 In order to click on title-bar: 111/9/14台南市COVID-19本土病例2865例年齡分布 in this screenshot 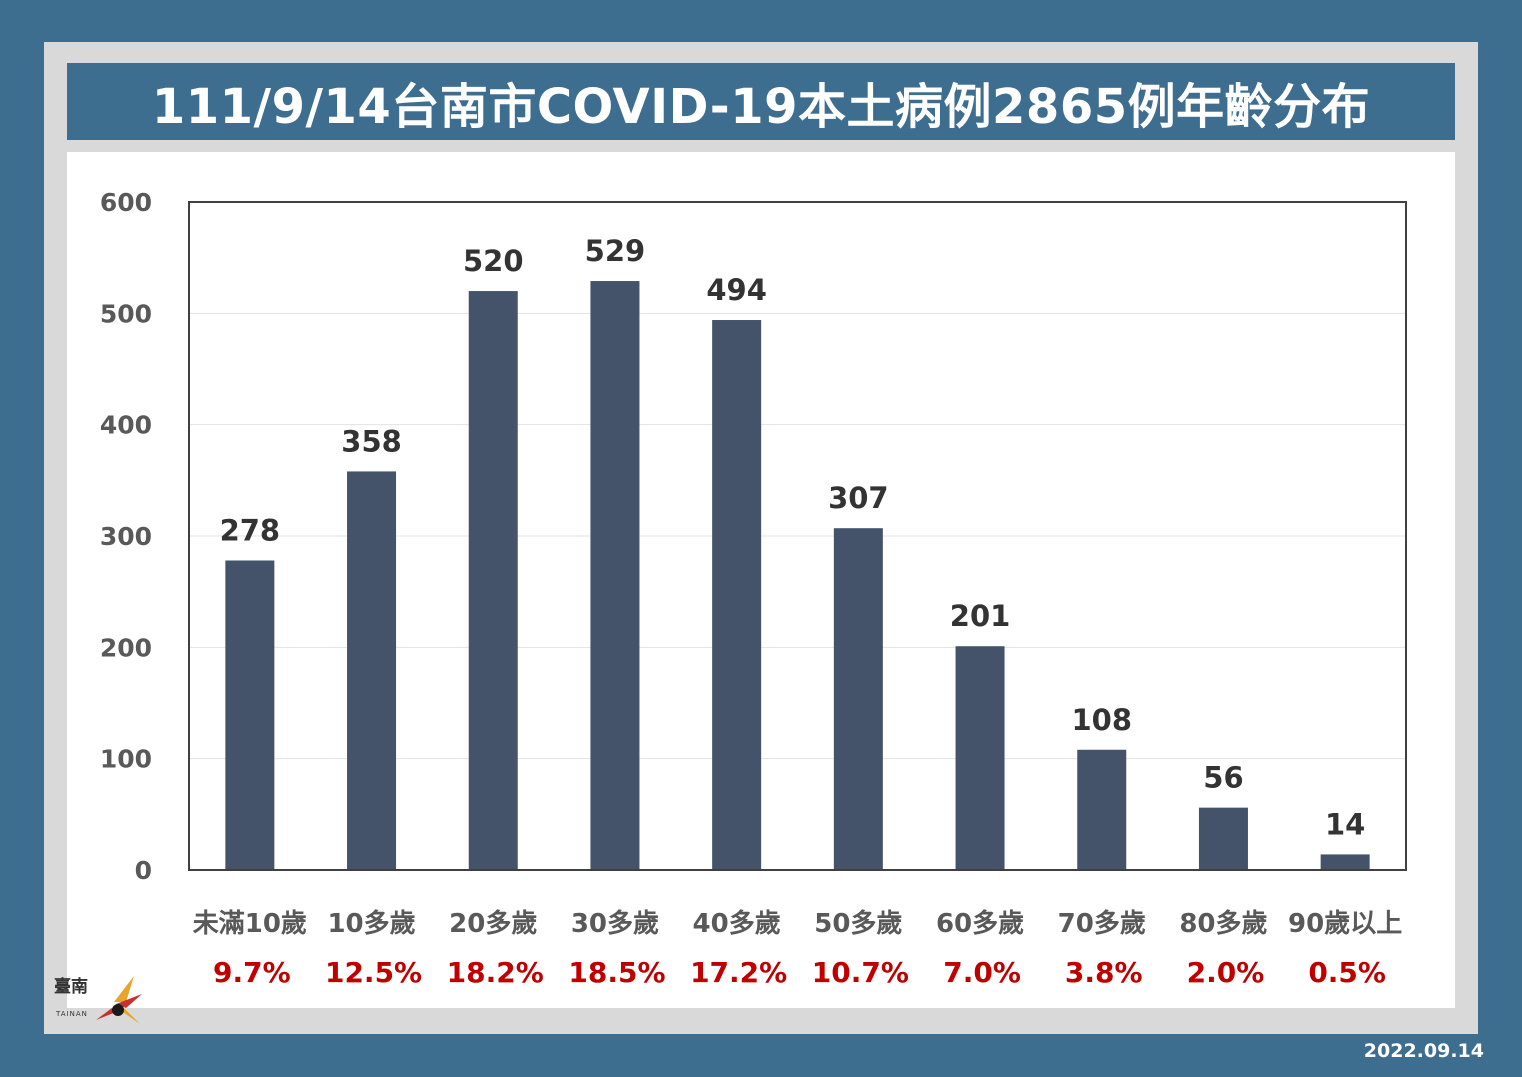, I will do `click(761, 101)`.